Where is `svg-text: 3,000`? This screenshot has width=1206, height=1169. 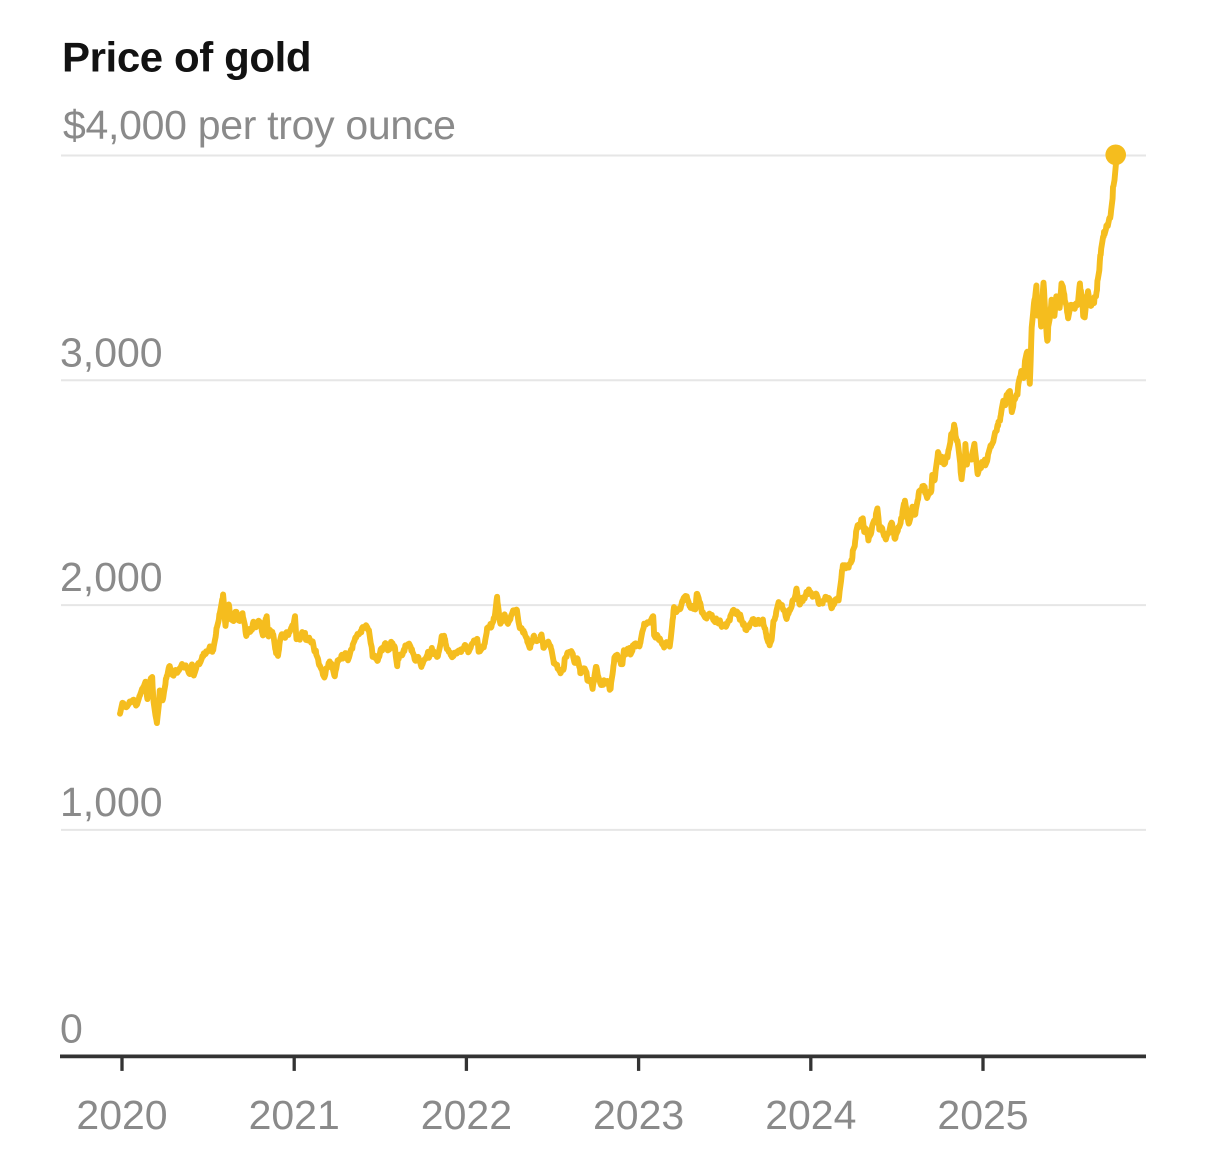
svg-text: 3,000 is located at coordinates (111, 352).